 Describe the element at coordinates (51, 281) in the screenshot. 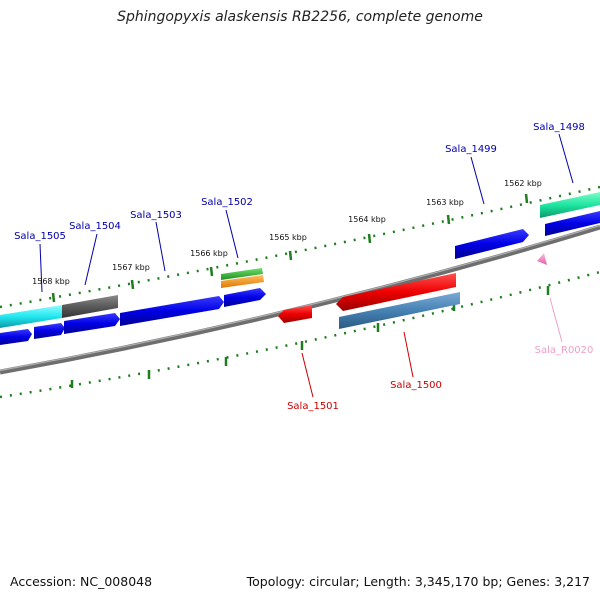

I see `scale-label-1568: 1568 kbp` at that location.